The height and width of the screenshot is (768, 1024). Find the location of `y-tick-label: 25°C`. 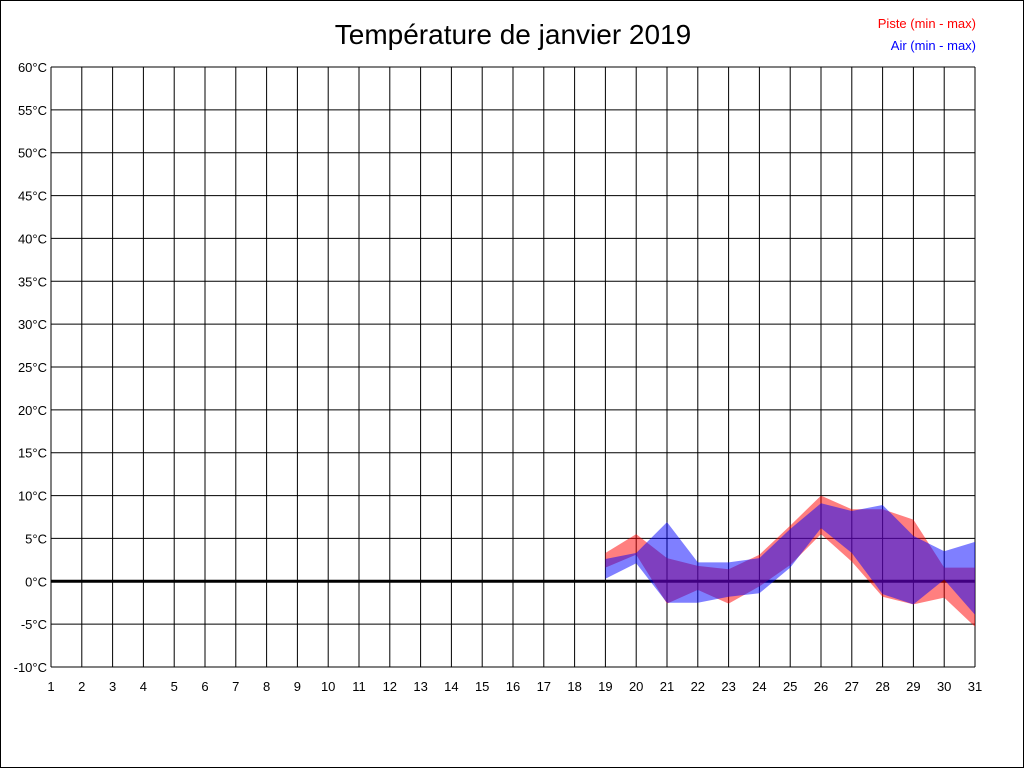

y-tick-label: 25°C is located at coordinates (32, 367).